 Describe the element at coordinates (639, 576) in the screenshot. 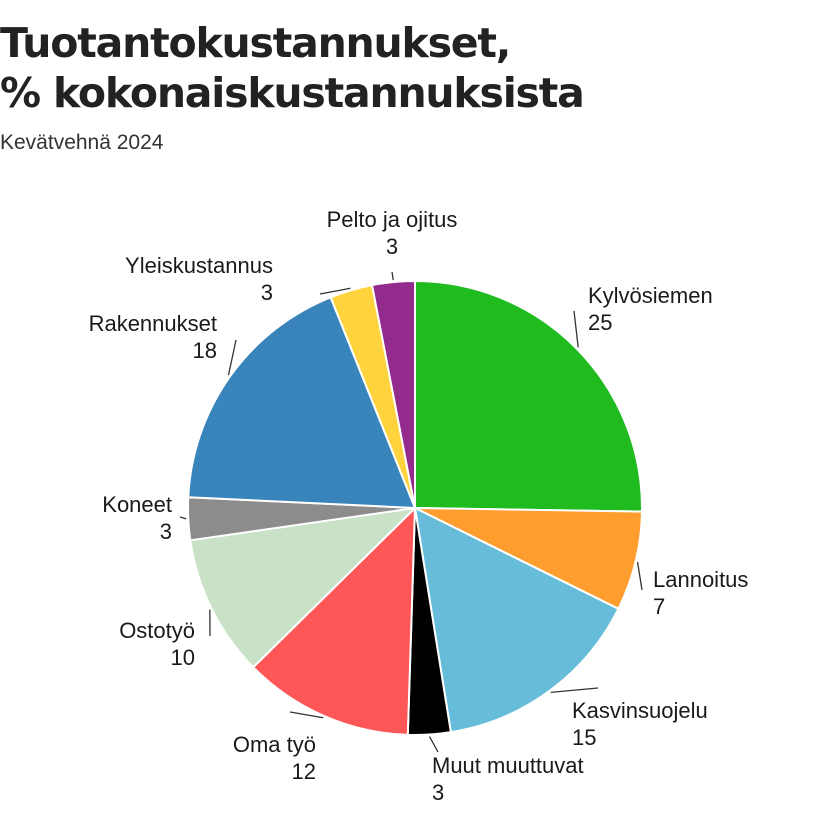

I see `leader-line-lannoitus` at that location.